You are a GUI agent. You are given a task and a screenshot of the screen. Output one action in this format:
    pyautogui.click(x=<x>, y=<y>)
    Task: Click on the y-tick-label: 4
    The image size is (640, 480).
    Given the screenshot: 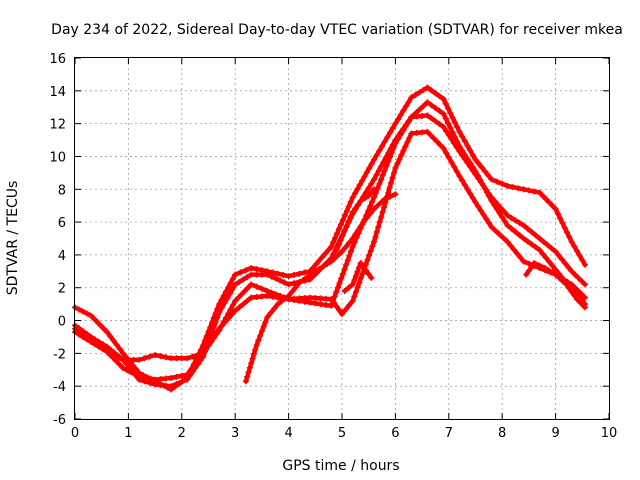 What is the action you would take?
    pyautogui.click(x=62, y=256)
    